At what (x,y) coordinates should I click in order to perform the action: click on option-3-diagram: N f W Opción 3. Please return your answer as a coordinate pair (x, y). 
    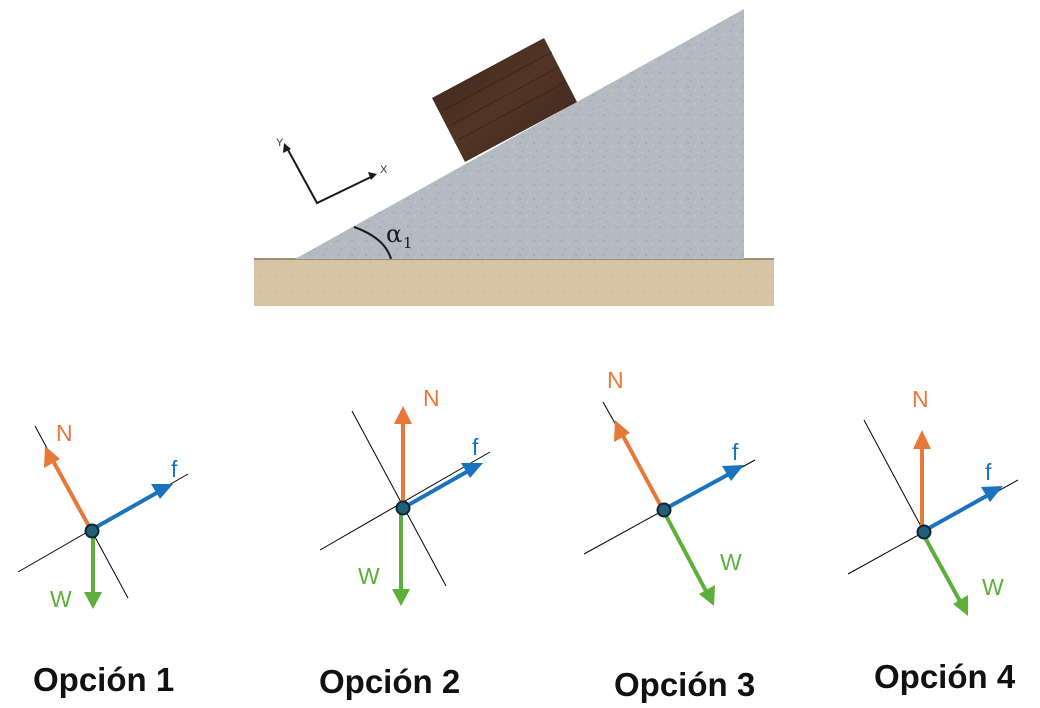
    Looking at the image, I should click on (669, 535).